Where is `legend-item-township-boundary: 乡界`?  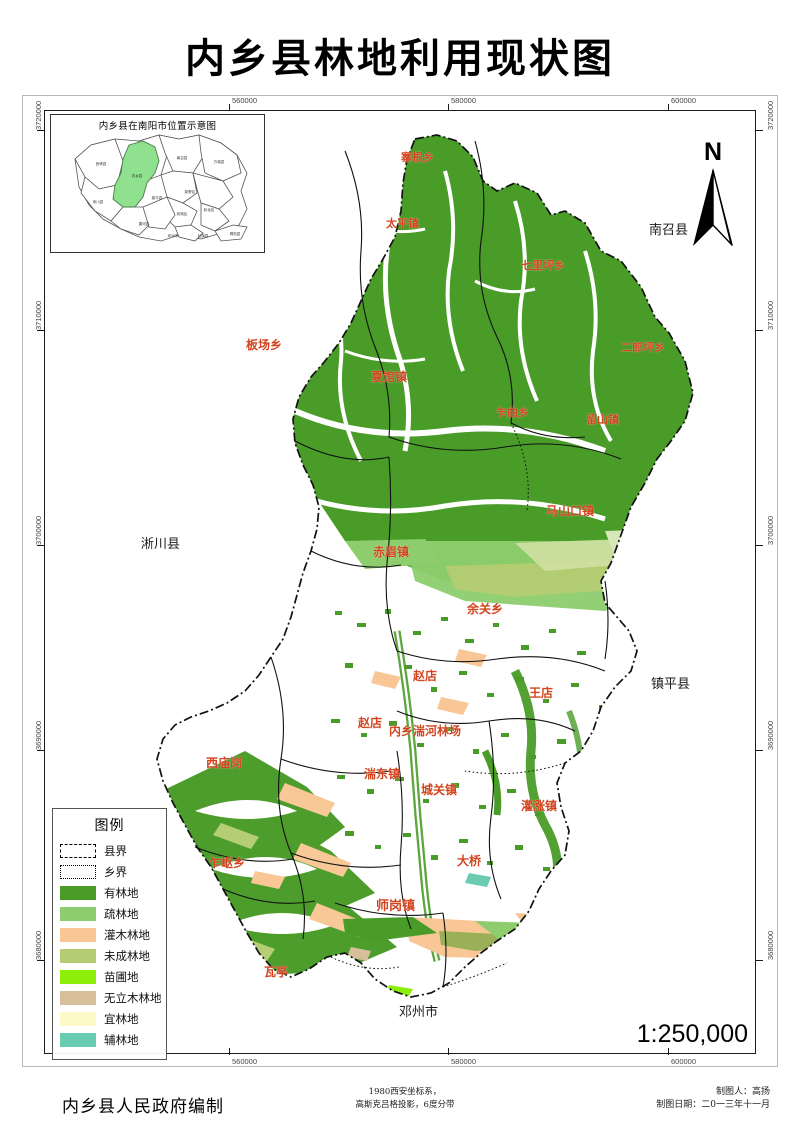
legend-item-township-boundary: 乡界 is located at coordinates (109, 871).